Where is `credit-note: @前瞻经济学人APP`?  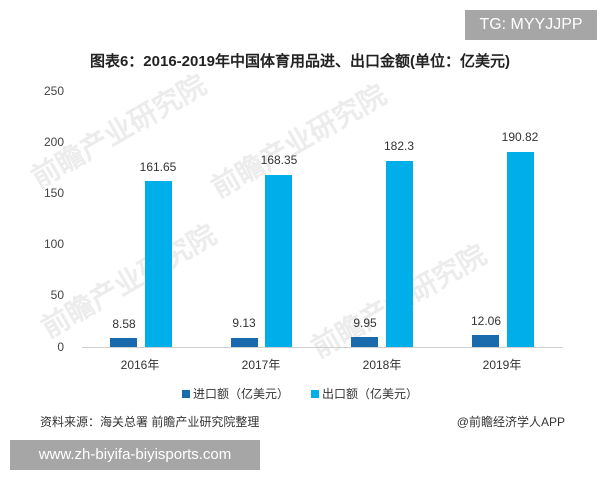 credit-note: @前瞻经济学人APP is located at coordinates (510, 422).